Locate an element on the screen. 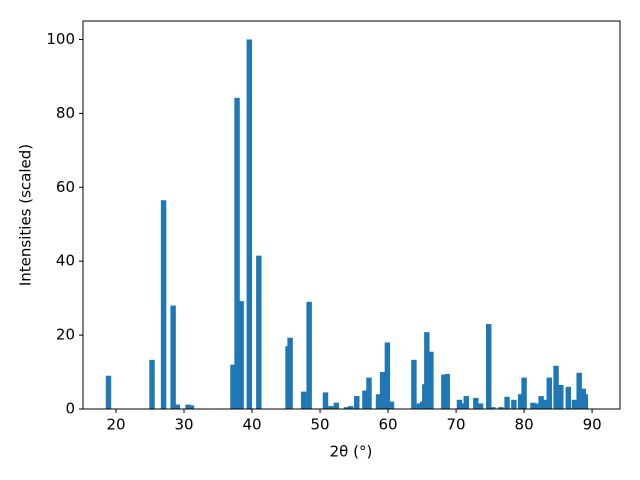  x-tick-label: 90 is located at coordinates (592, 425).